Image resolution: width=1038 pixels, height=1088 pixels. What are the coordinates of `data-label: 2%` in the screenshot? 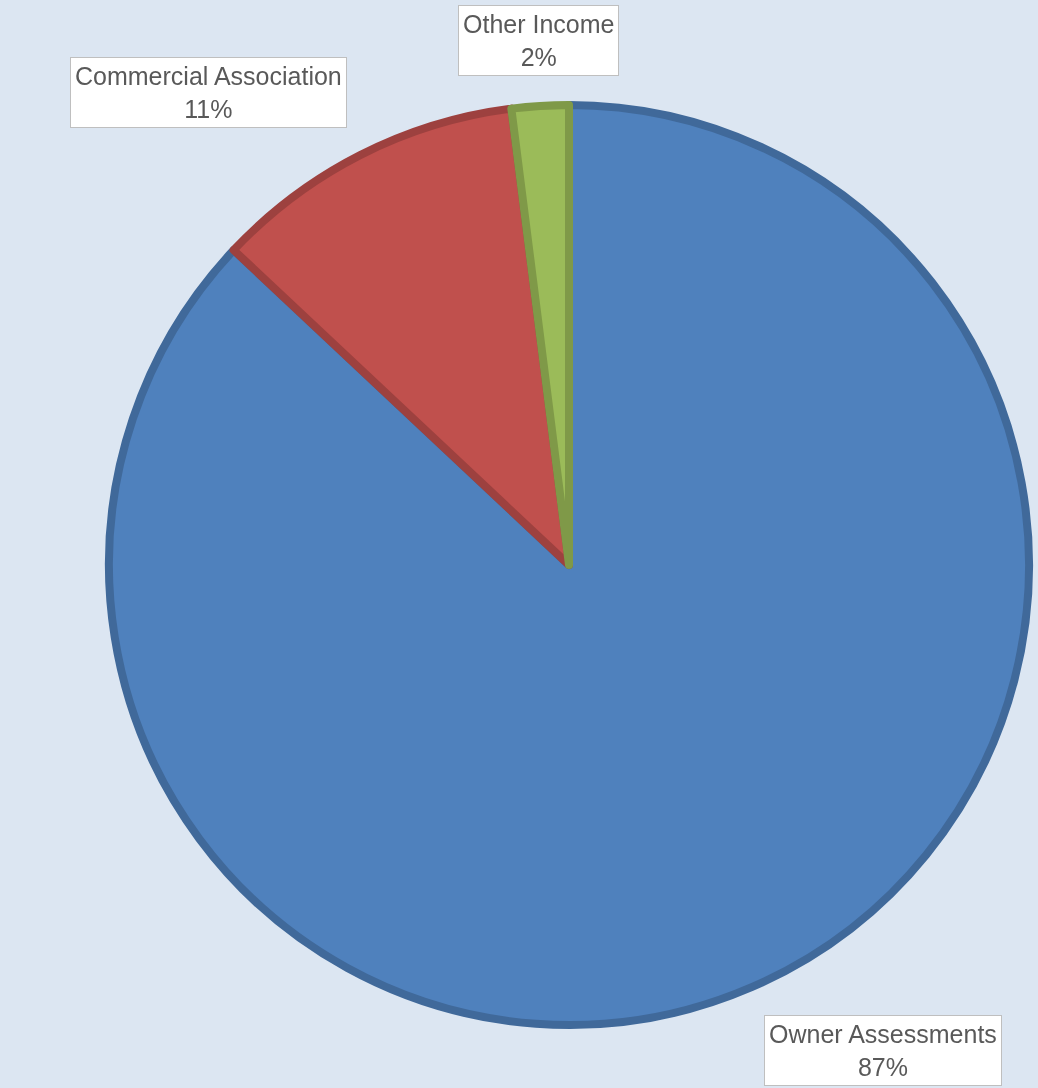 It's located at (538, 56).